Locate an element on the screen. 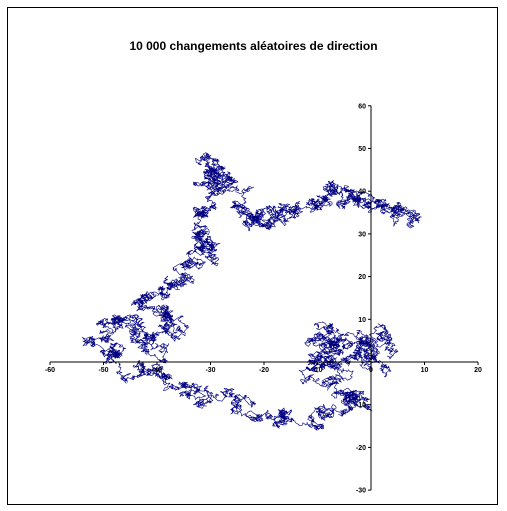 The width and height of the screenshot is (507, 511). y-tick-label: 30 is located at coordinates (362, 234).